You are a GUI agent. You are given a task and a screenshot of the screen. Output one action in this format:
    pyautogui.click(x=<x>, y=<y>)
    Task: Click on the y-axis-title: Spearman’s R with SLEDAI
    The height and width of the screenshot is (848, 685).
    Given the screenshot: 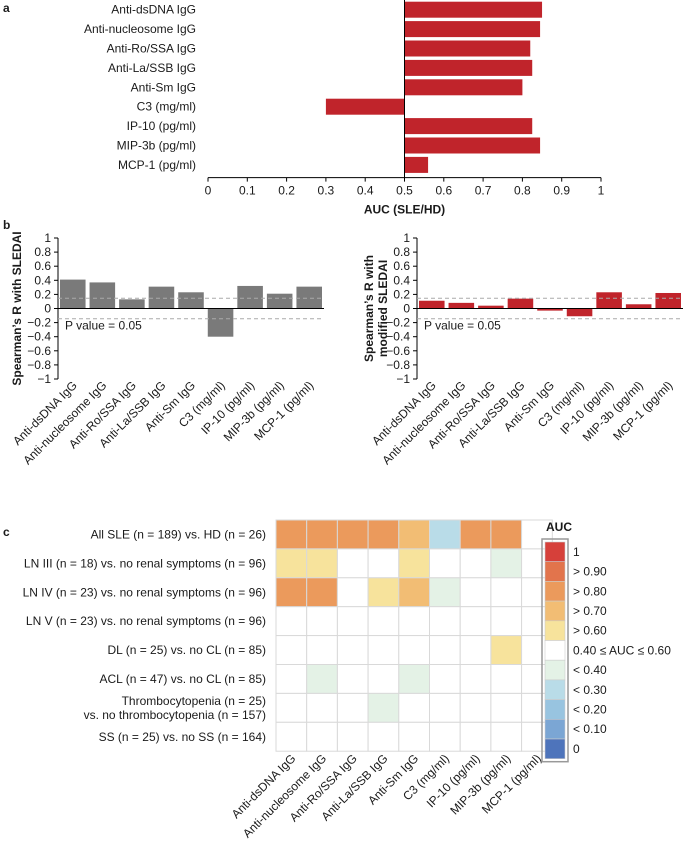 What is the action you would take?
    pyautogui.click(x=17, y=308)
    